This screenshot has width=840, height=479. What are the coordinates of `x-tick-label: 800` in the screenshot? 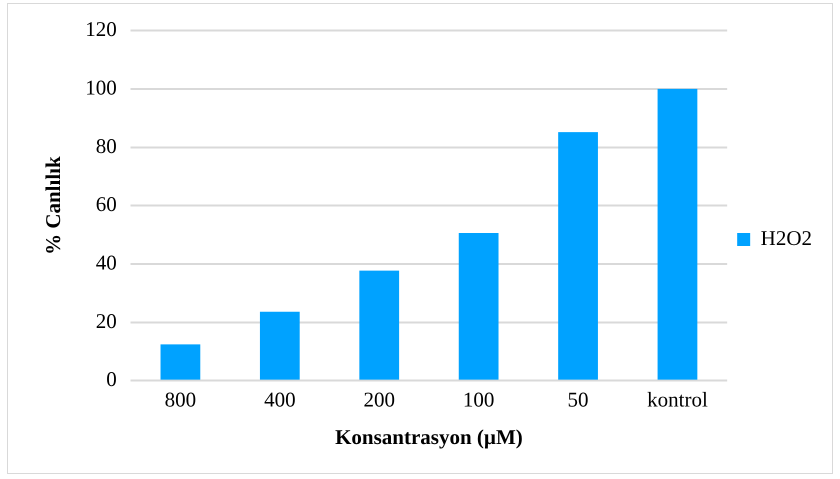 It's located at (180, 400).